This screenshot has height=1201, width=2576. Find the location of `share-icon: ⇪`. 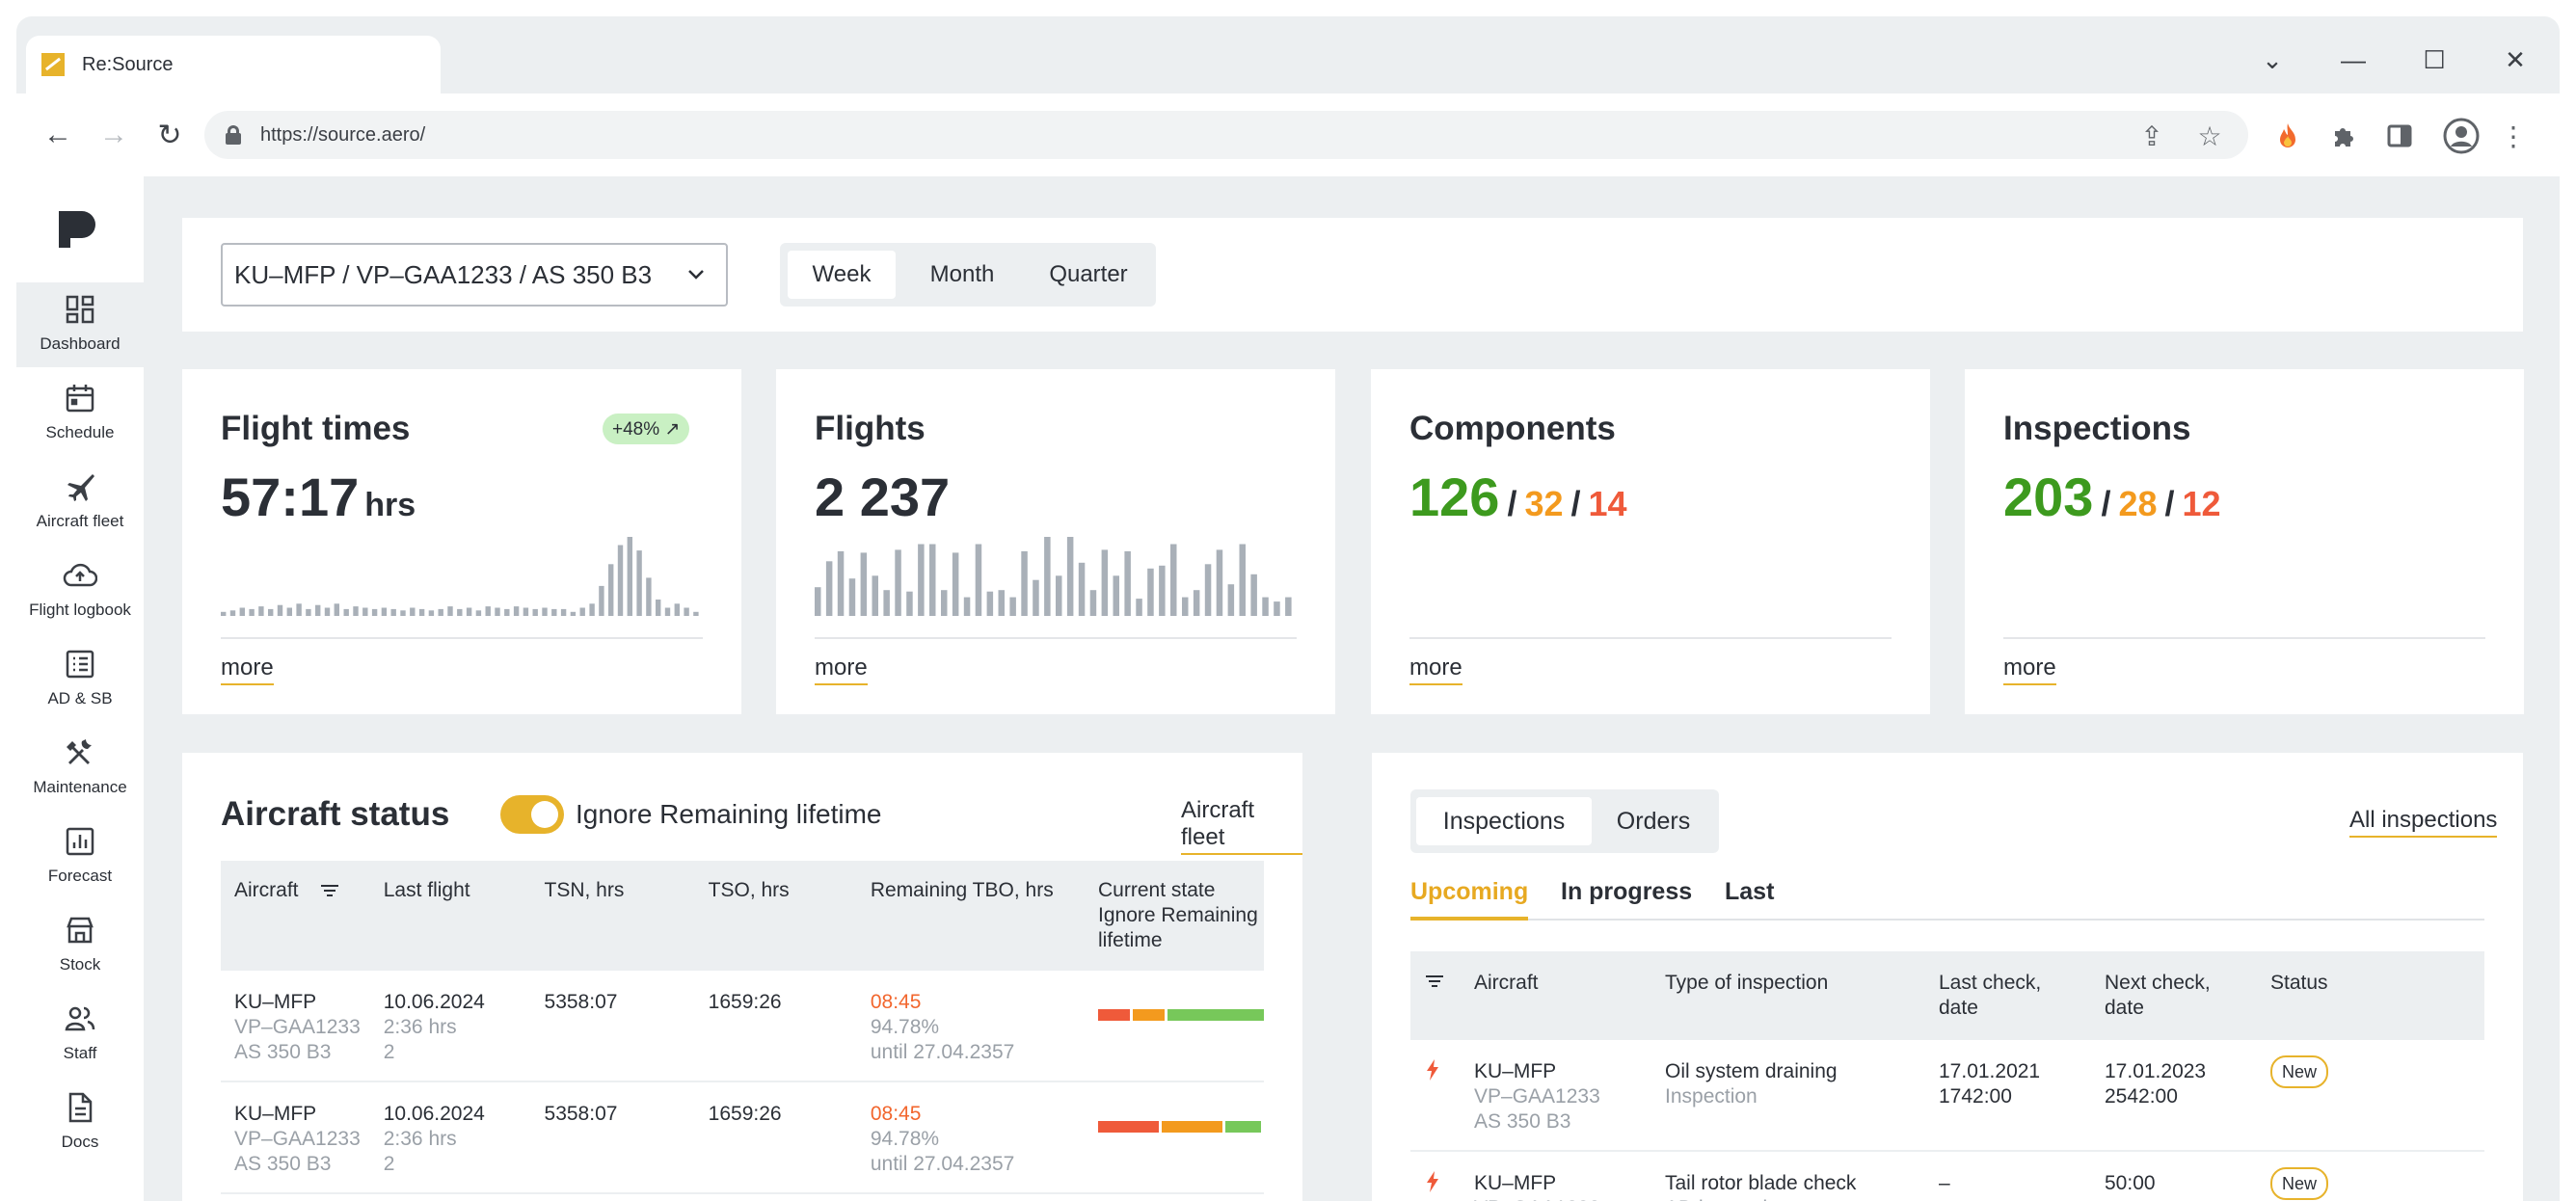

share-icon: ⇪ is located at coordinates (2151, 136).